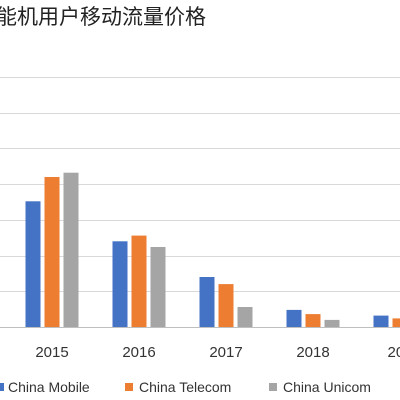  What do you see at coordinates (2, 387) in the screenshot?
I see `legend-swatch-china-mobile` at bounding box center [2, 387].